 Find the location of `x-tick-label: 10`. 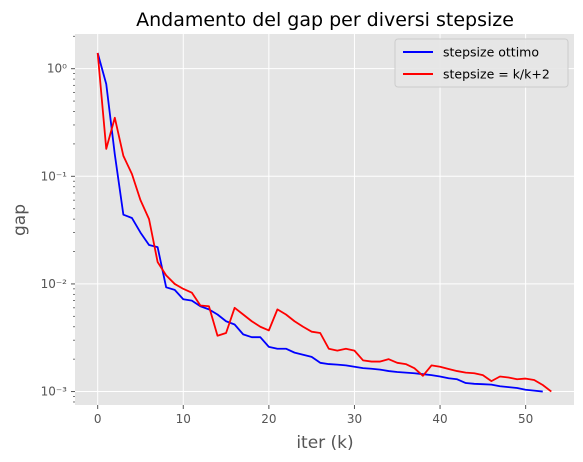

x-tick-label: 10 is located at coordinates (183, 419).